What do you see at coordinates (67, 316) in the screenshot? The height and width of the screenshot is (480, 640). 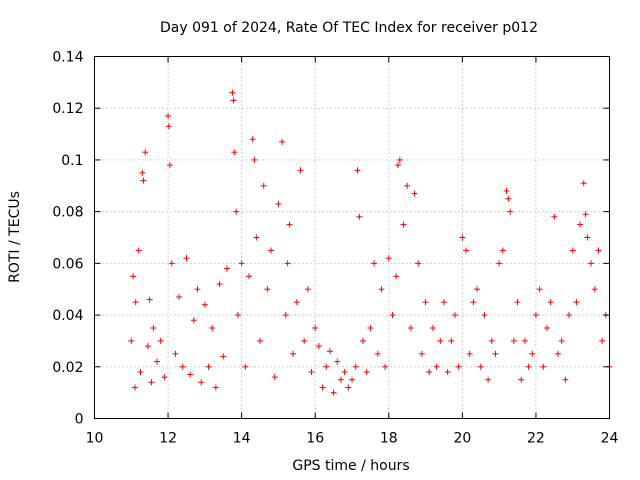 I see `y-tick-label: 0.04` at bounding box center [67, 316].